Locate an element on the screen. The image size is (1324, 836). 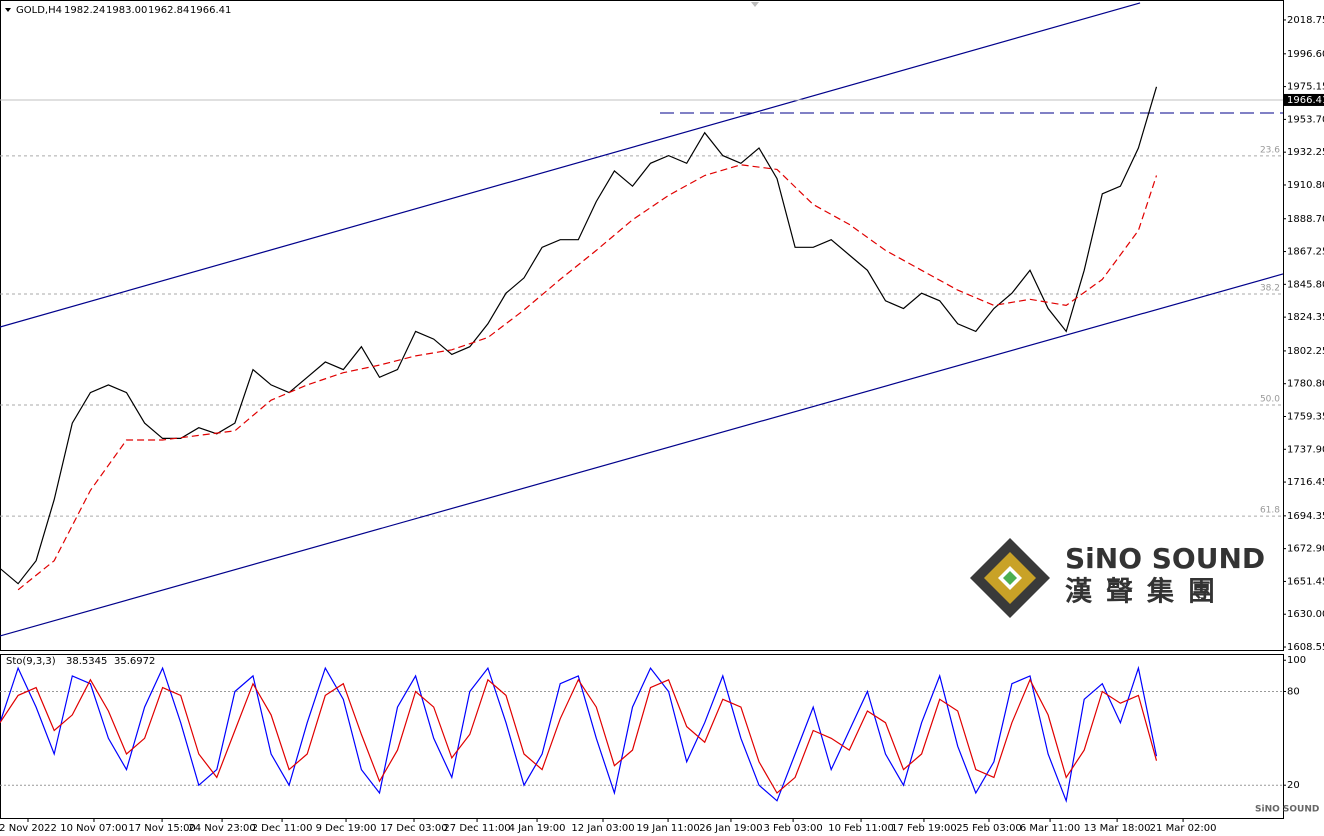
symbol-menu-arrow is located at coordinates (8, 10).